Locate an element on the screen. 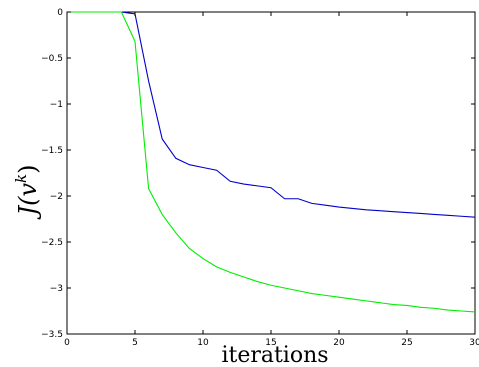 This screenshot has width=479, height=367. y-tick-label: −1 is located at coordinates (56, 105).